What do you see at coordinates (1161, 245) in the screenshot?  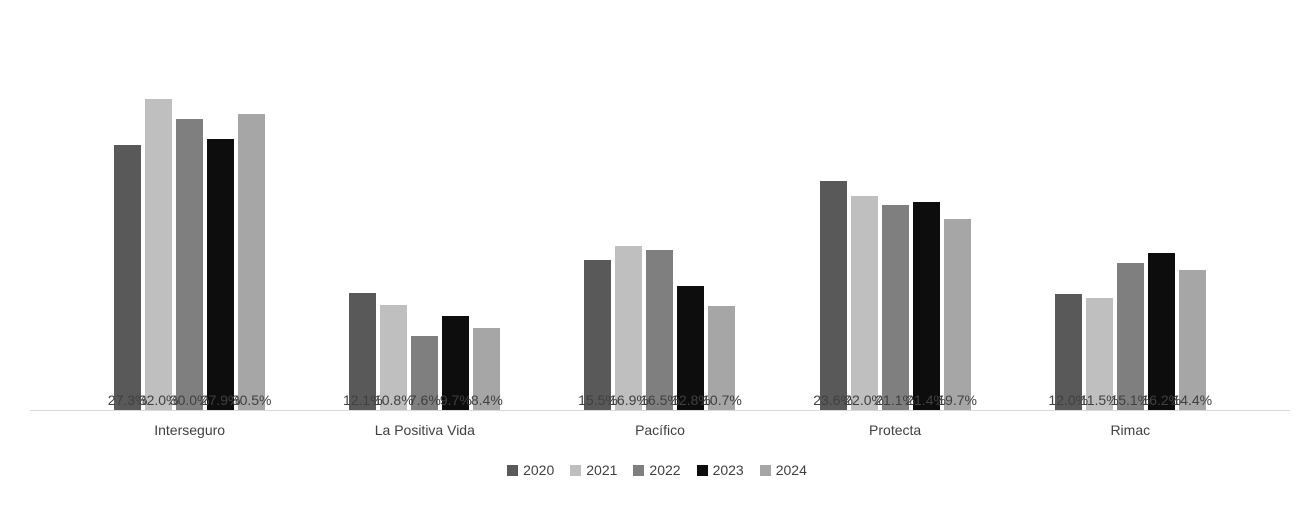 I see `bar-wrap: 16.2%` at bounding box center [1161, 245].